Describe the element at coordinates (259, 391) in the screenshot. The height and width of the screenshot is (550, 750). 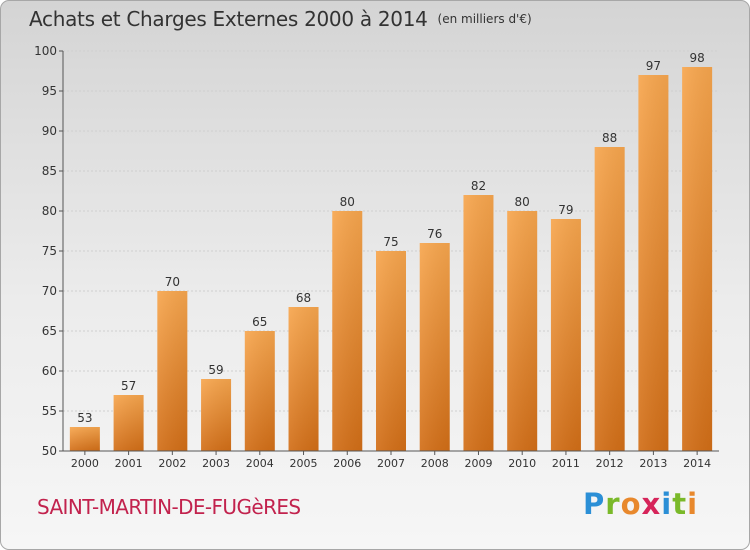
I see `bar-shade-2004` at that location.